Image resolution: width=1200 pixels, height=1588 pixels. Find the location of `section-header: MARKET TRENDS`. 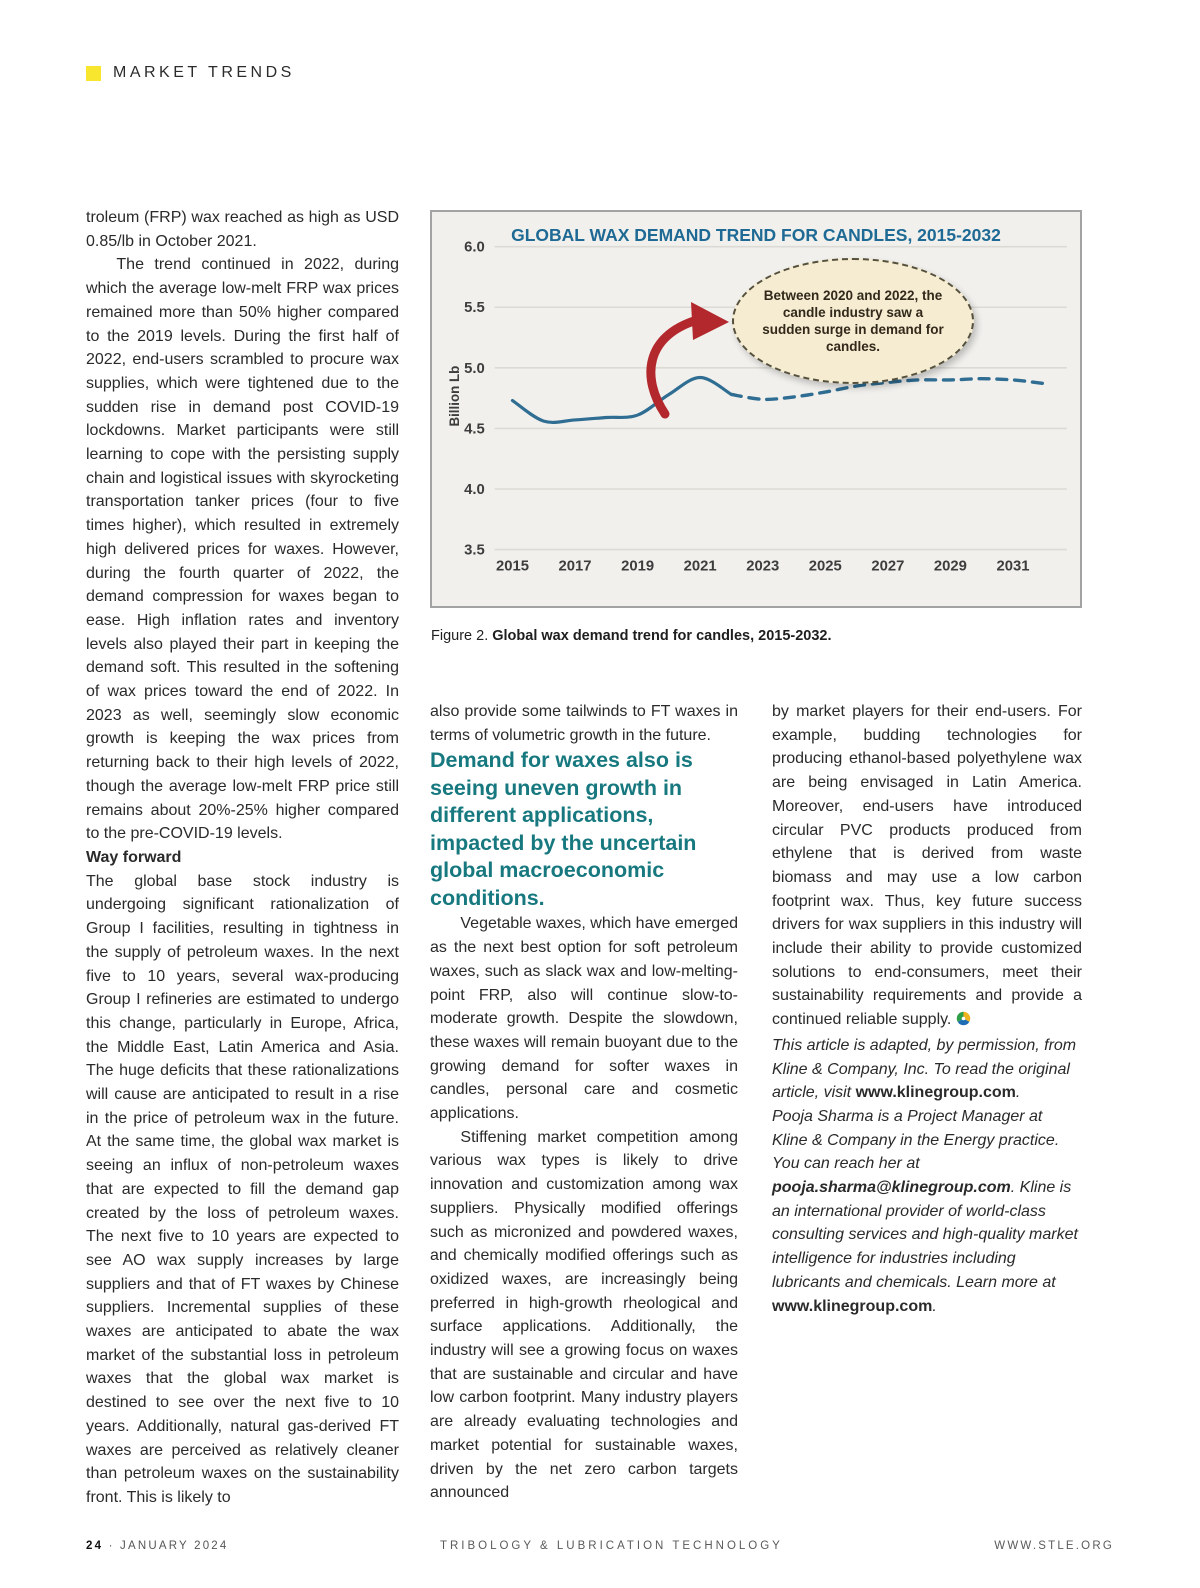

section-header: MARKET TRENDS is located at coordinates (190, 73).